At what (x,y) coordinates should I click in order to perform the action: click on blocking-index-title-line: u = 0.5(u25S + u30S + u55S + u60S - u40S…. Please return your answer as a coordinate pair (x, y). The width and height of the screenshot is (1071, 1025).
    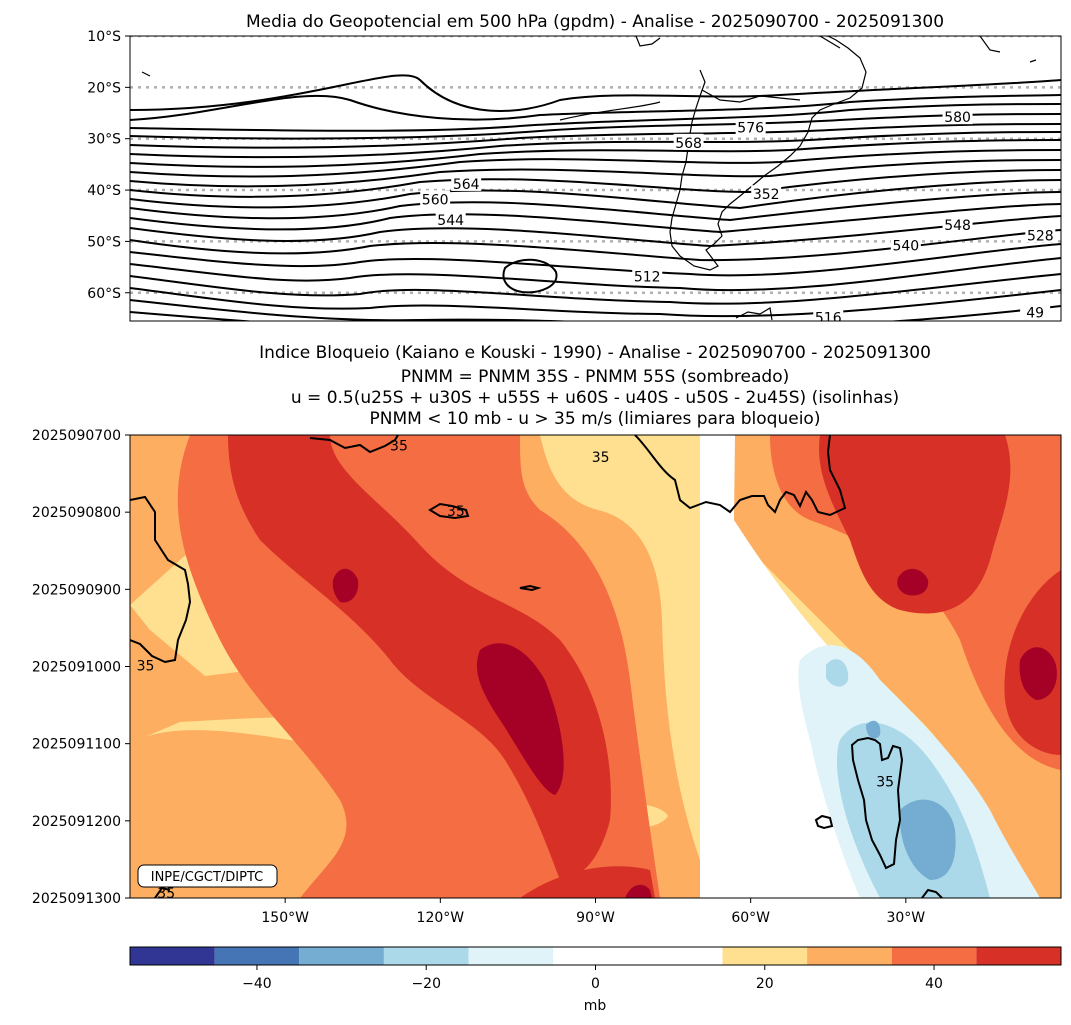
    Looking at the image, I should click on (595, 398).